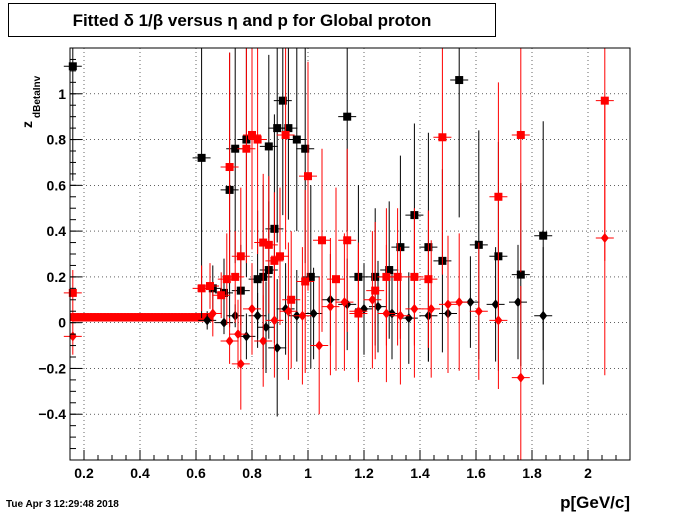 This screenshot has height=514, width=700. I want to click on x-tick-label: 0.4, so click(140, 473).